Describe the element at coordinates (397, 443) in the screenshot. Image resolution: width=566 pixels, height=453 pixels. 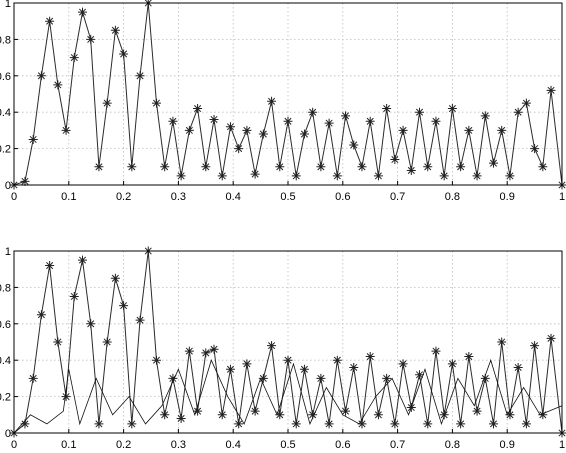
I see `x-tick-label: 0.7` at that location.